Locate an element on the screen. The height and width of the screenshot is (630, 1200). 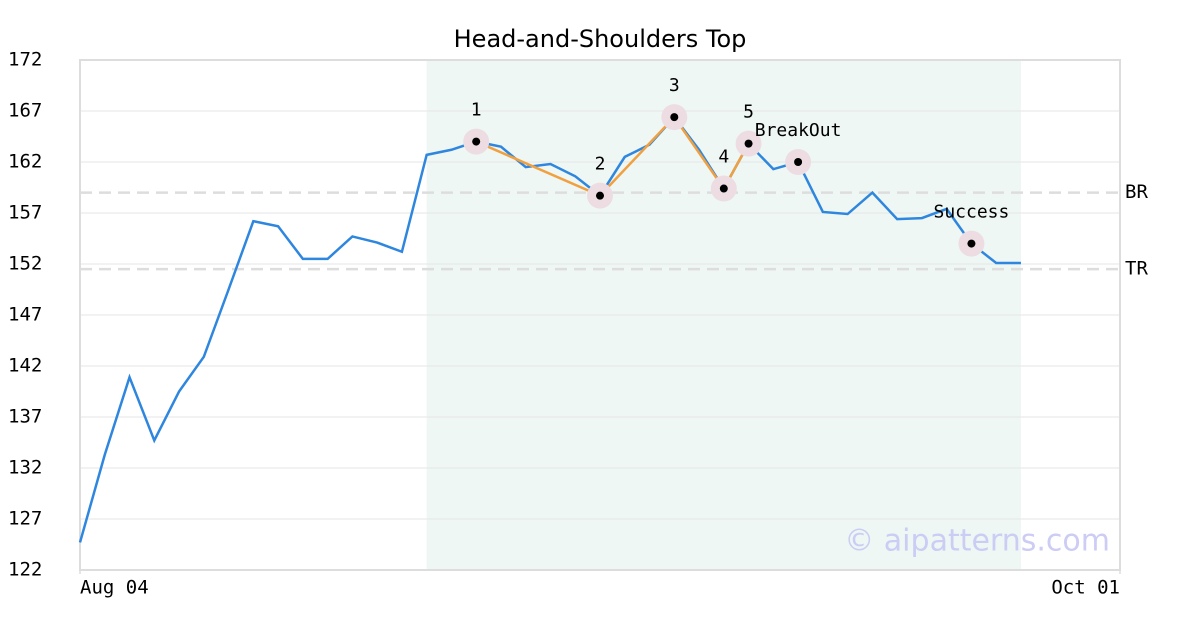
y-tick-label: 132 is located at coordinates (25, 468).